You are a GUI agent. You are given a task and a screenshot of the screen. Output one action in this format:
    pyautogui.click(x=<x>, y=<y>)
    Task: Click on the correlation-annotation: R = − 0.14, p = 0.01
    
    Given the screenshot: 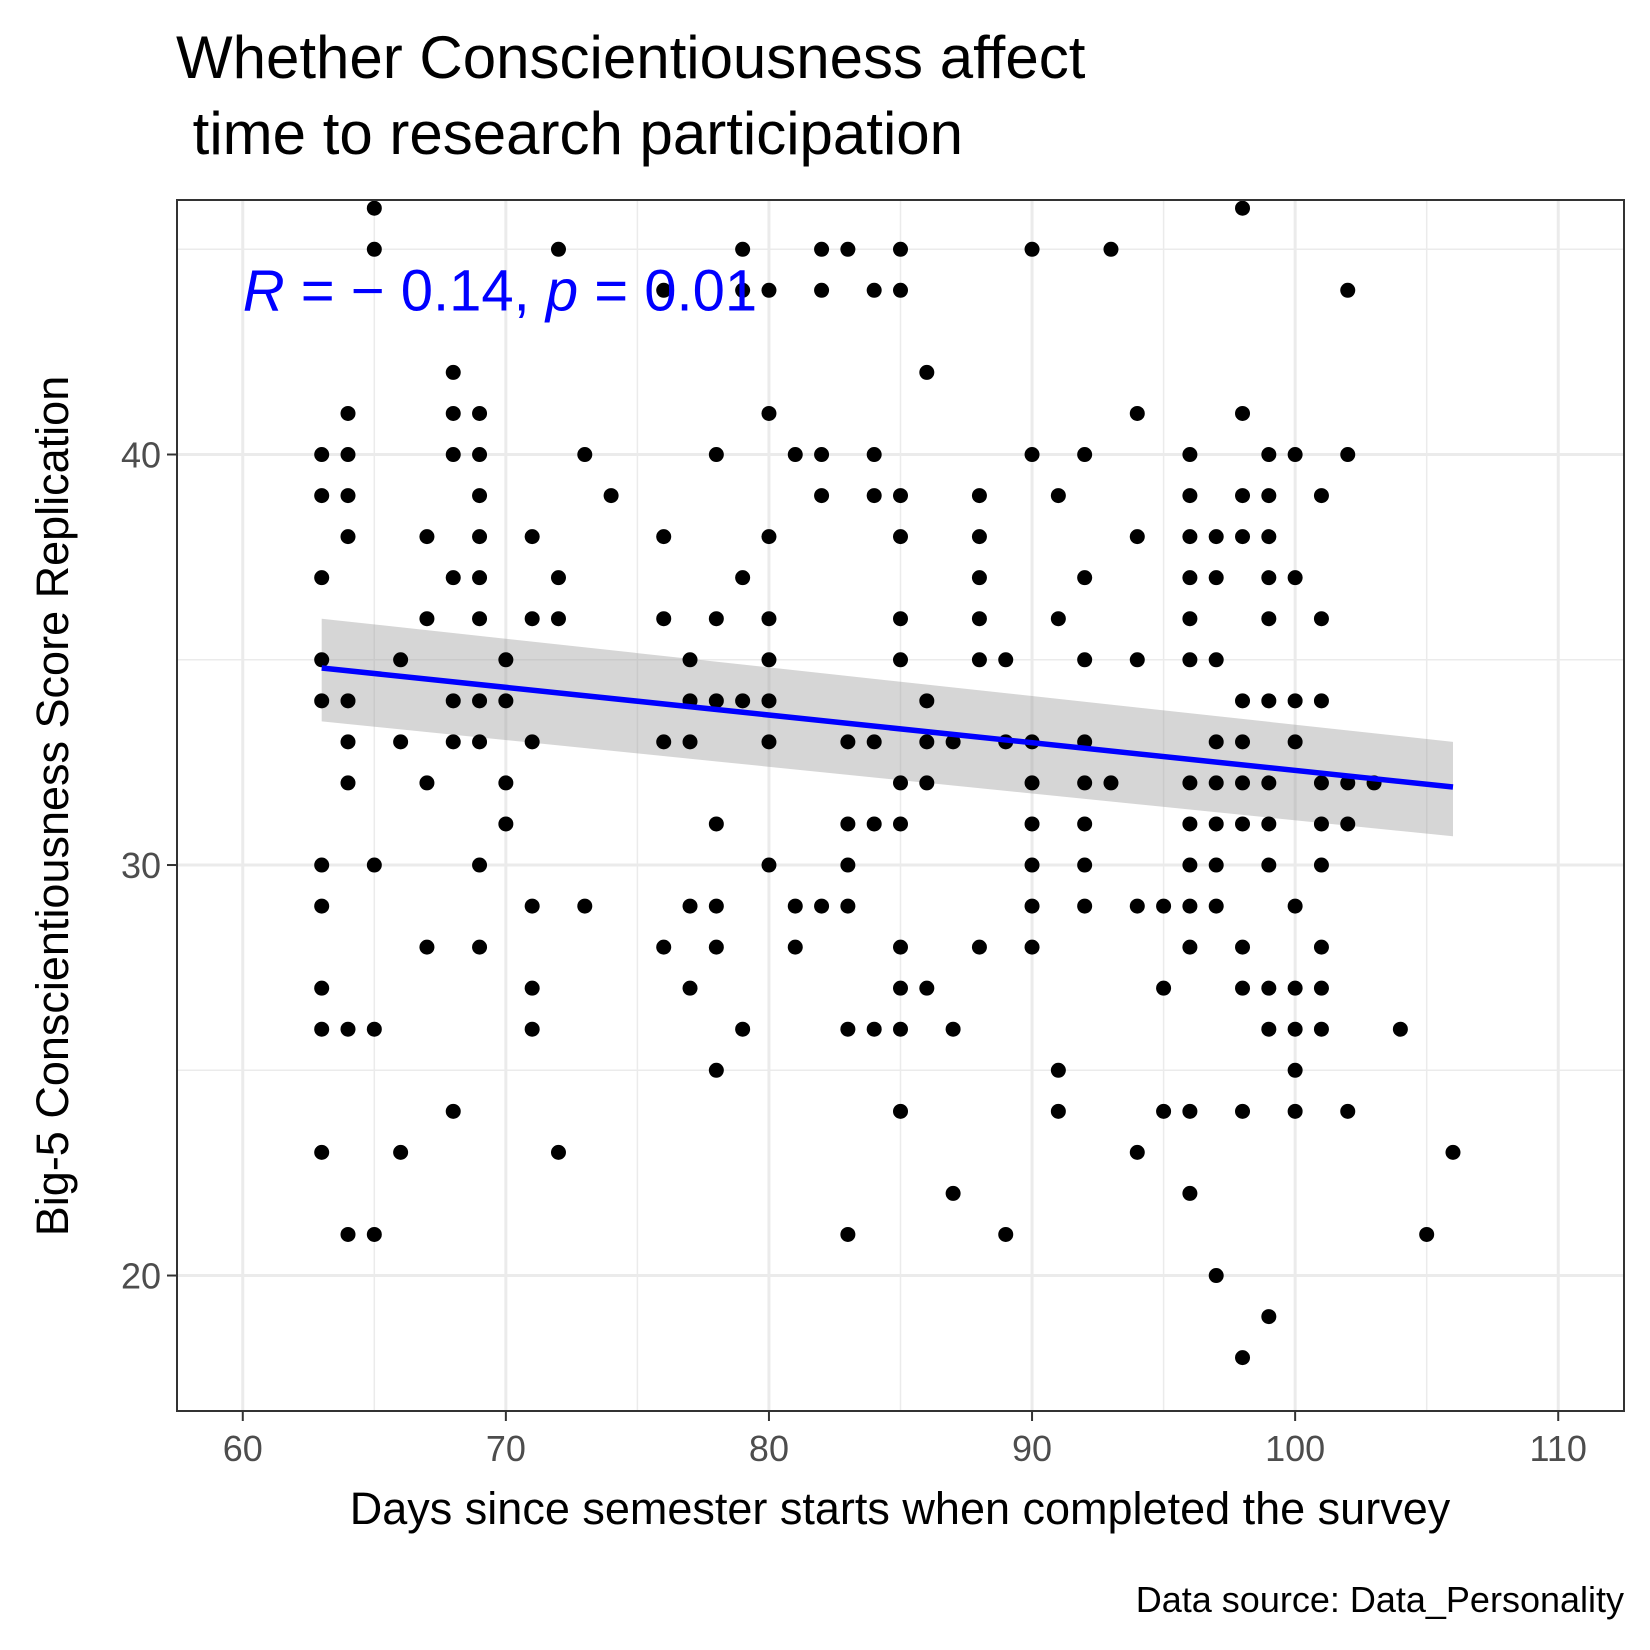 What is the action you would take?
    pyautogui.click(x=500, y=290)
    